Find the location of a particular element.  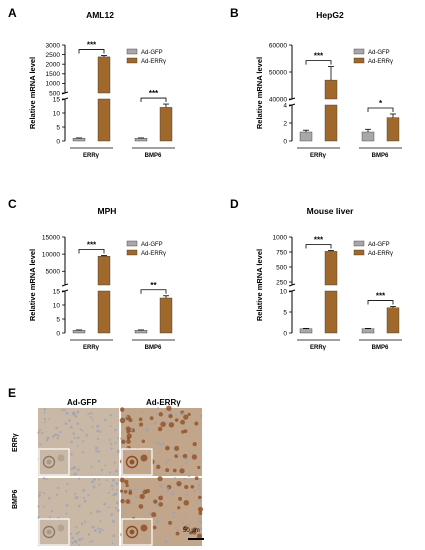

scale-bar is located at coordinates (196, 539).